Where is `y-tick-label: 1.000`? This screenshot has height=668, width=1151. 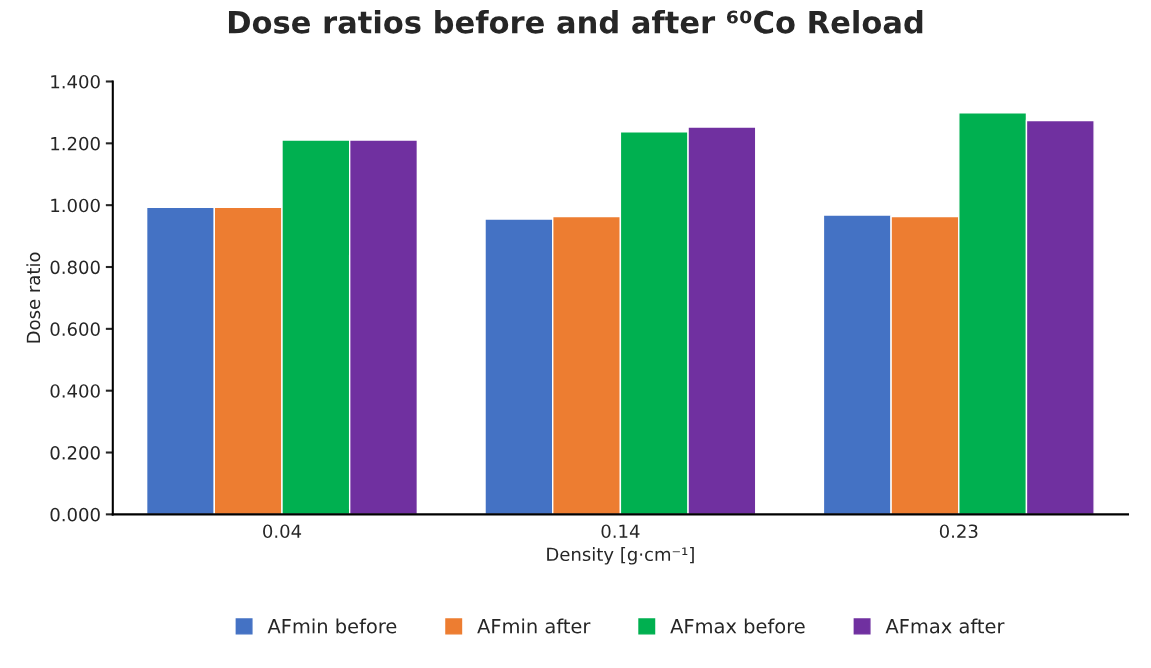 y-tick-label: 1.000 is located at coordinates (75, 205).